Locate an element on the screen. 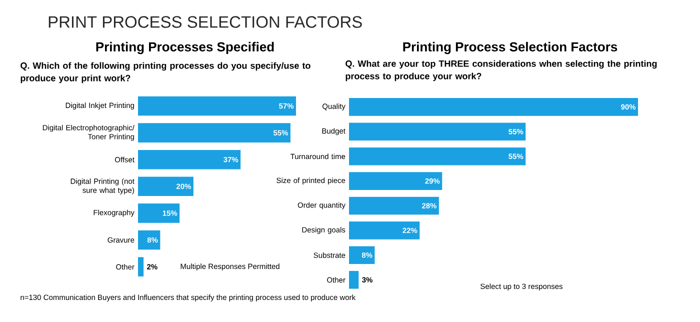 The height and width of the screenshot is (322, 700). chart-title: Printing Process Selection Factors is located at coordinates (510, 48).